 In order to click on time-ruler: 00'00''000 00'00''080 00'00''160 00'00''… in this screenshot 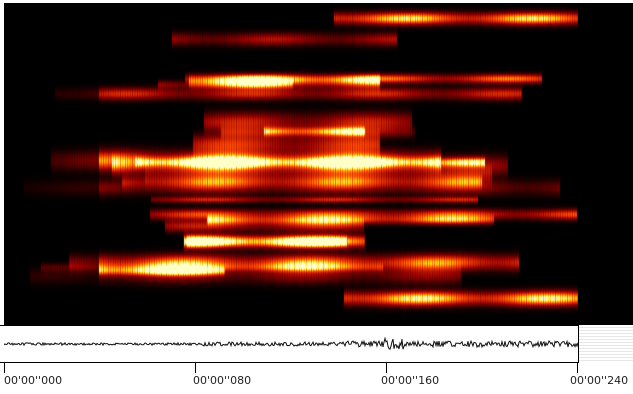, I will do `click(316, 378)`.